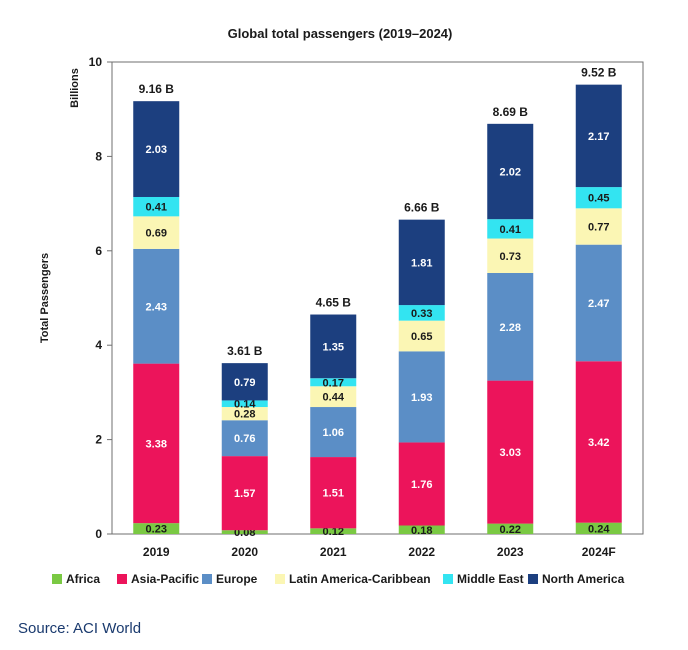 This screenshot has width=688, height=650. I want to click on segment-value-label: 1.93, so click(421, 398).